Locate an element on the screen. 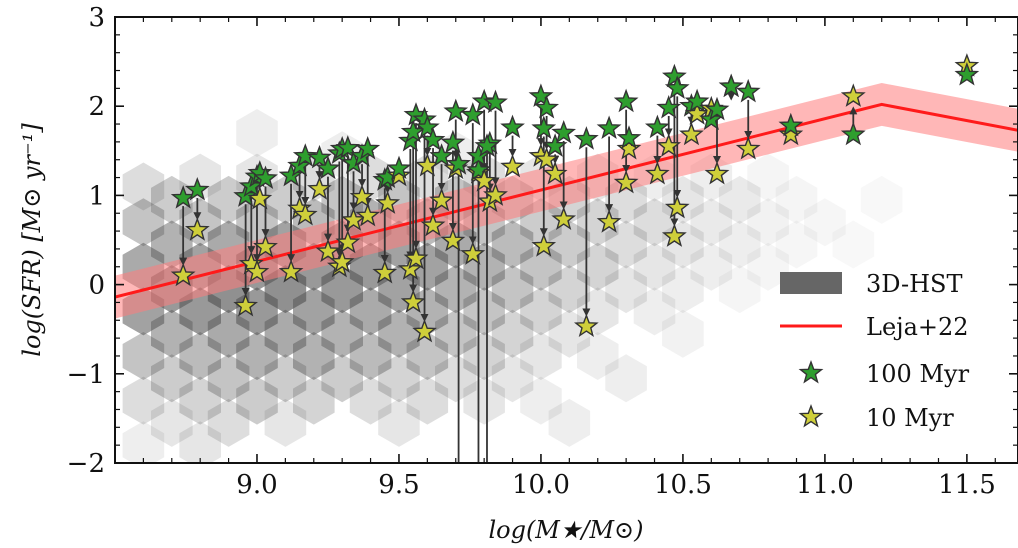 The image size is (1018, 548). legend-marker-10myr is located at coordinates (811, 415).